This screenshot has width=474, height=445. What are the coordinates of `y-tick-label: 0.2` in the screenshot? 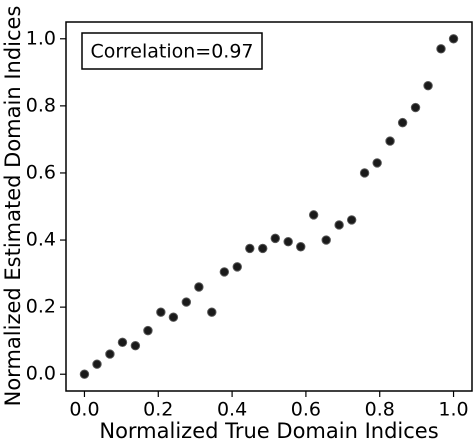 It's located at (41, 307).